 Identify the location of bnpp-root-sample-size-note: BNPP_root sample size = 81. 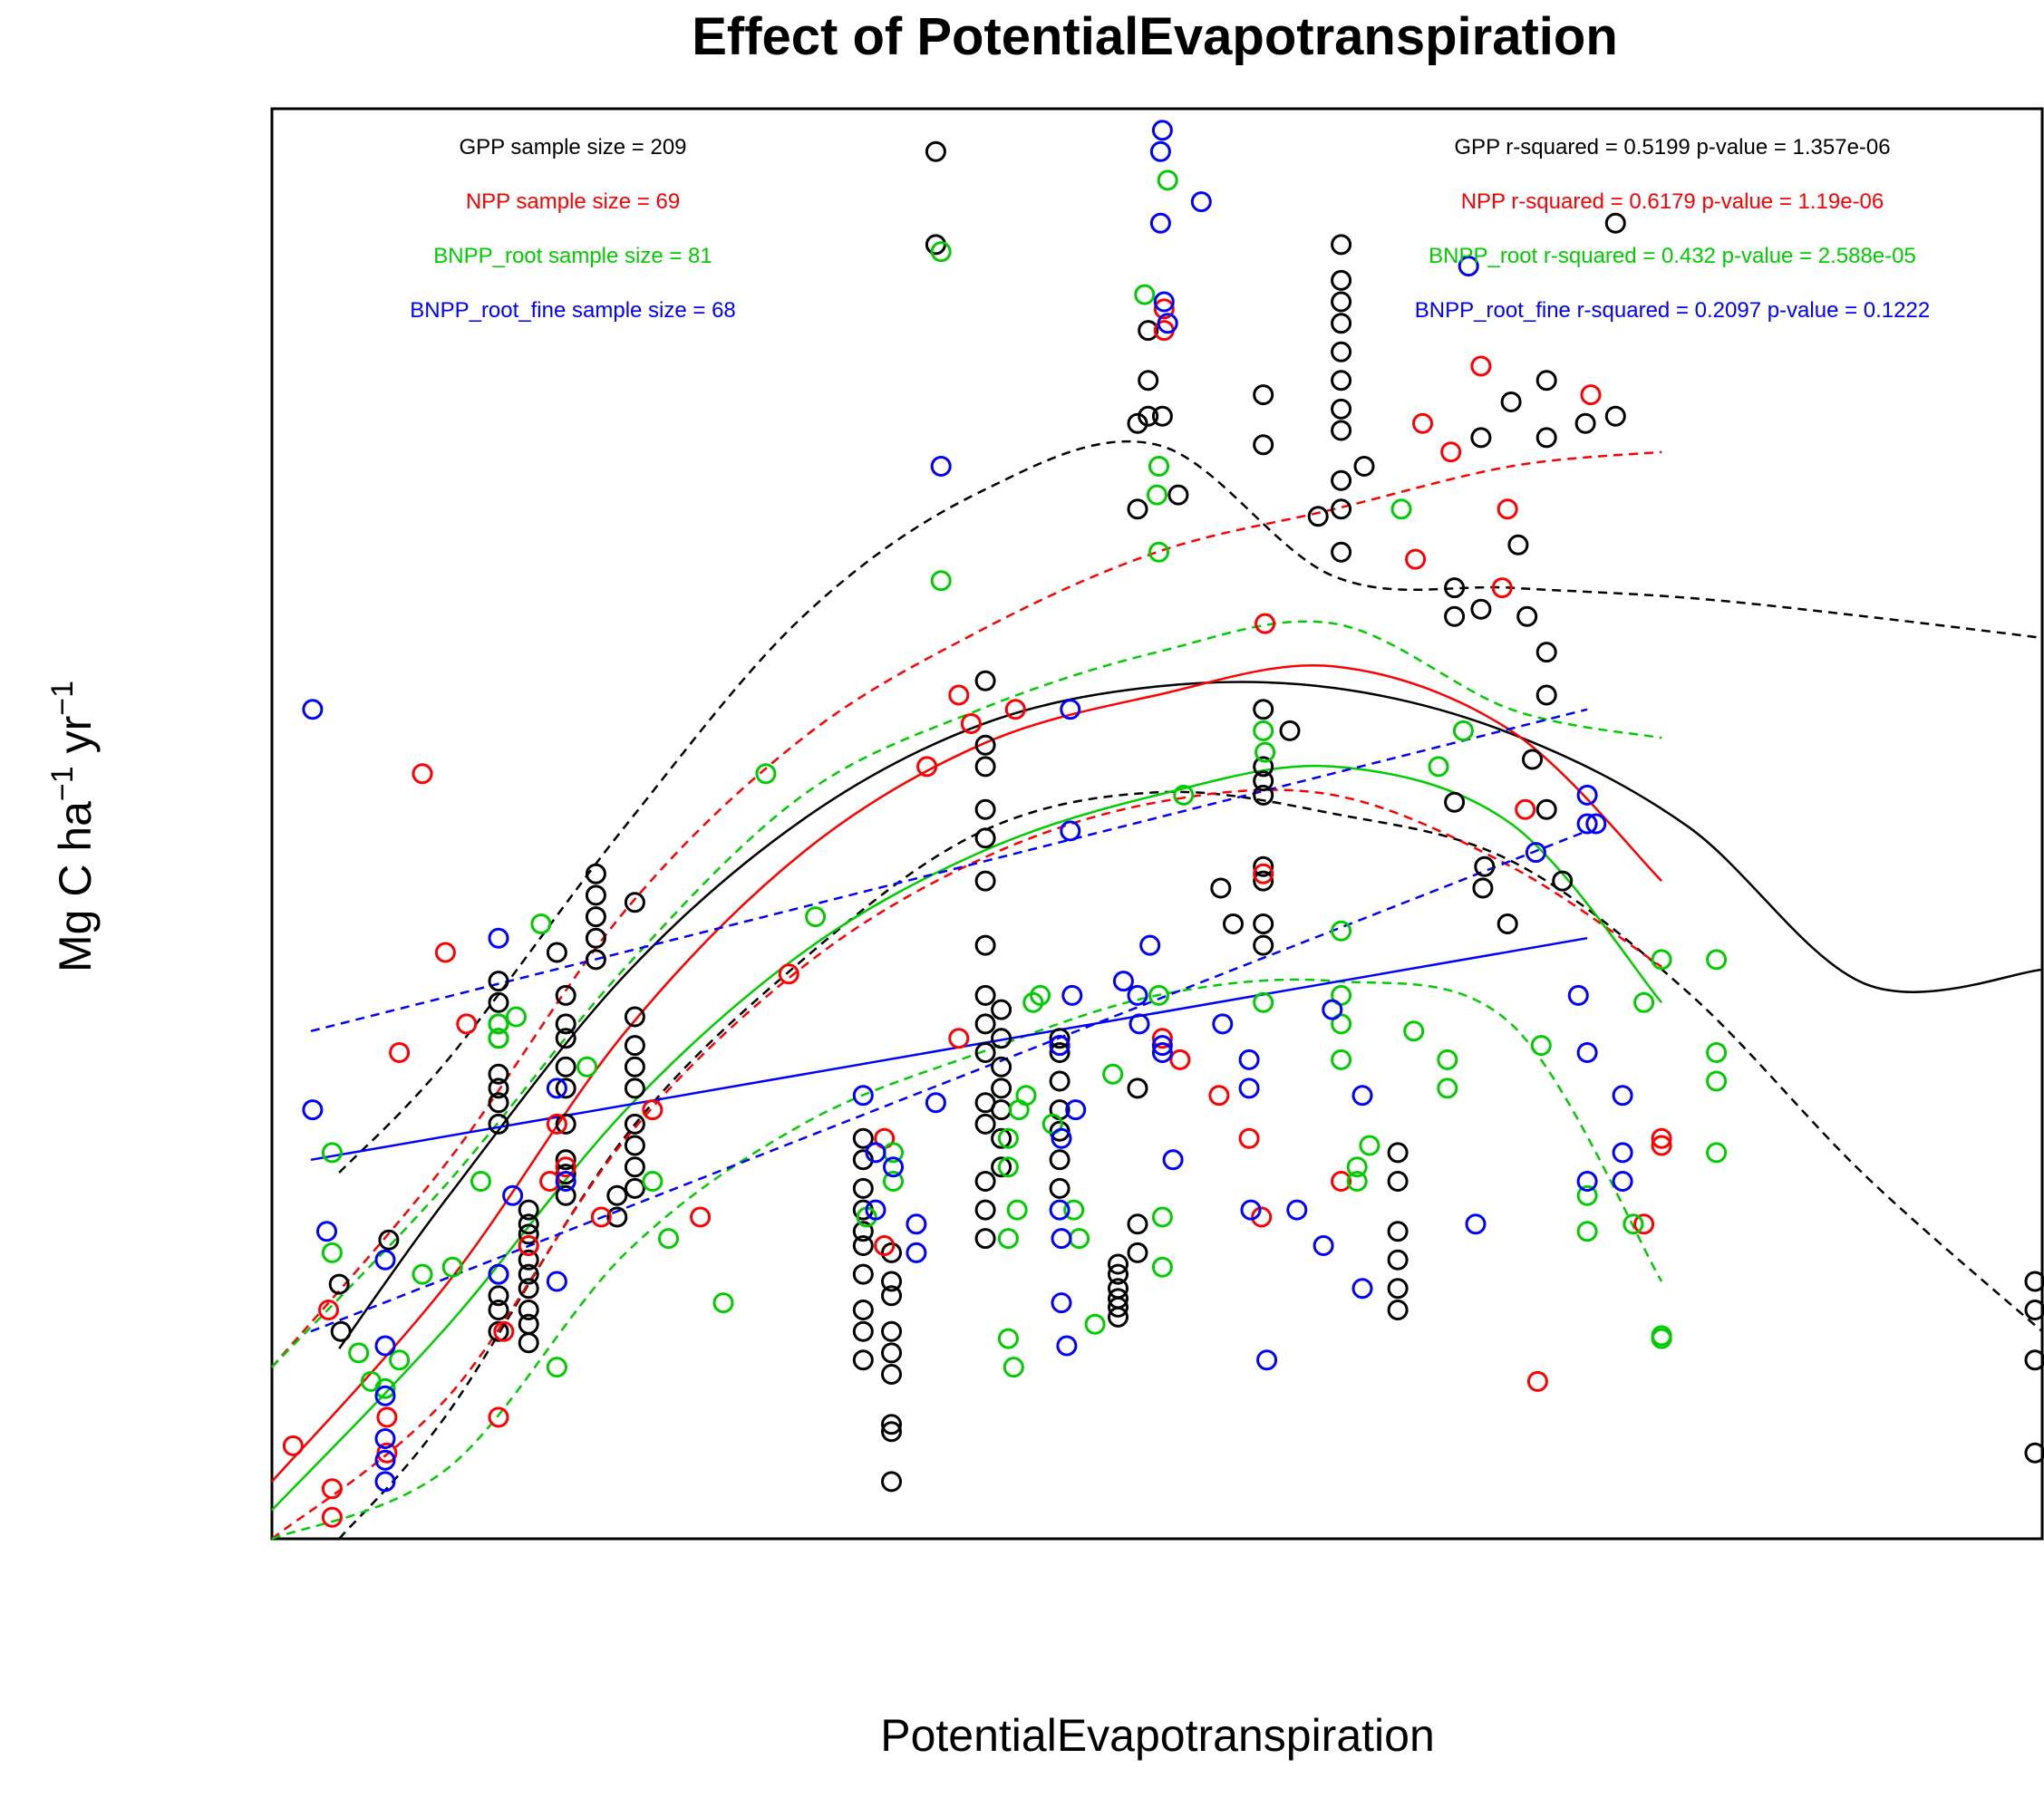
(572, 256).